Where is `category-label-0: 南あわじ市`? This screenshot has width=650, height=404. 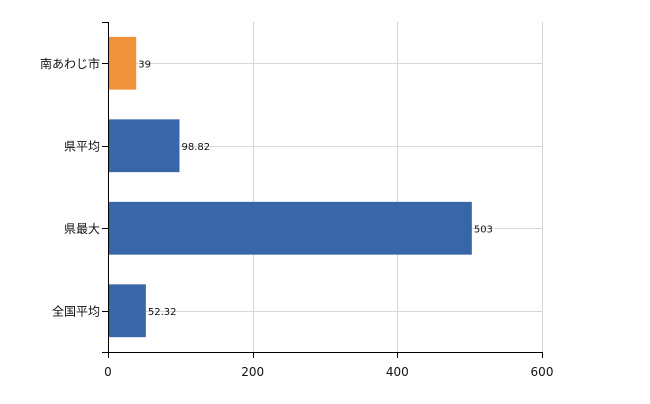
category-label-0: 南あわじ市 is located at coordinates (70, 63).